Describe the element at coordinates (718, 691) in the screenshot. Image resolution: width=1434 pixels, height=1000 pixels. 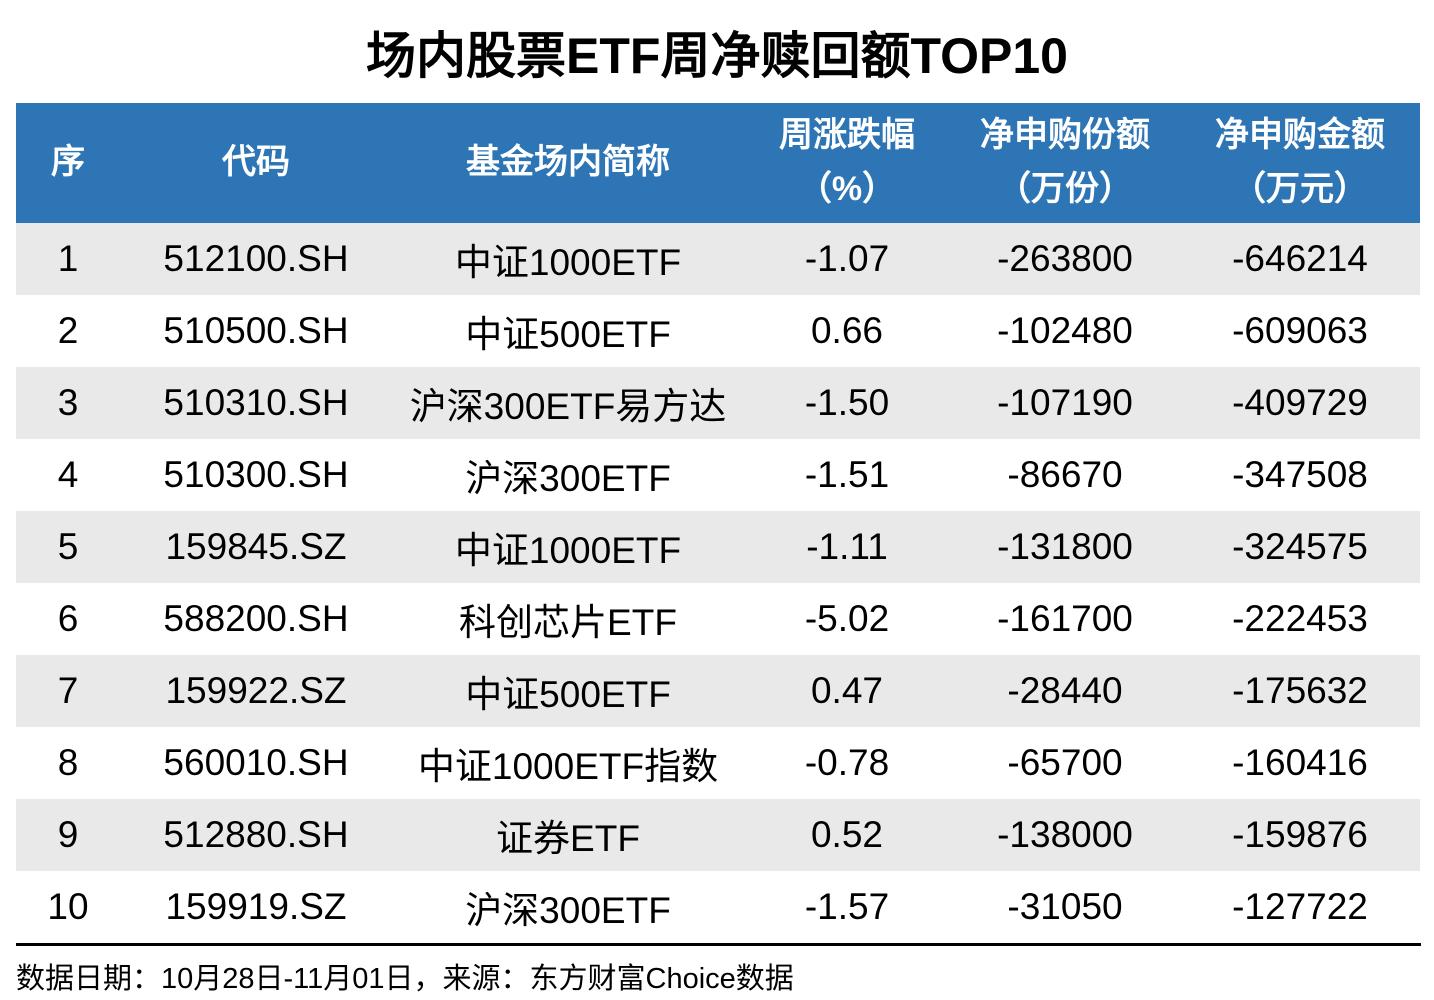
I see `table-row: 7 159922.SZ 中证500ETF 0.47 -28440 -175632` at that location.